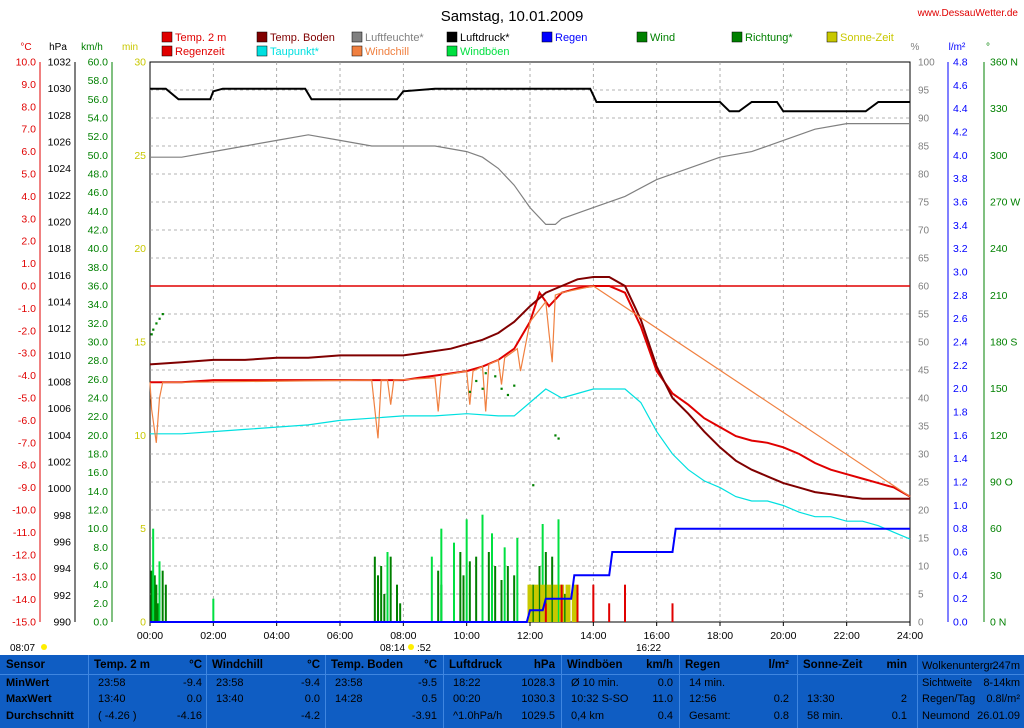 This screenshot has width=1024, height=728. What do you see at coordinates (28, 130) in the screenshot?
I see `temp-tick-label: 7.0` at bounding box center [28, 130].